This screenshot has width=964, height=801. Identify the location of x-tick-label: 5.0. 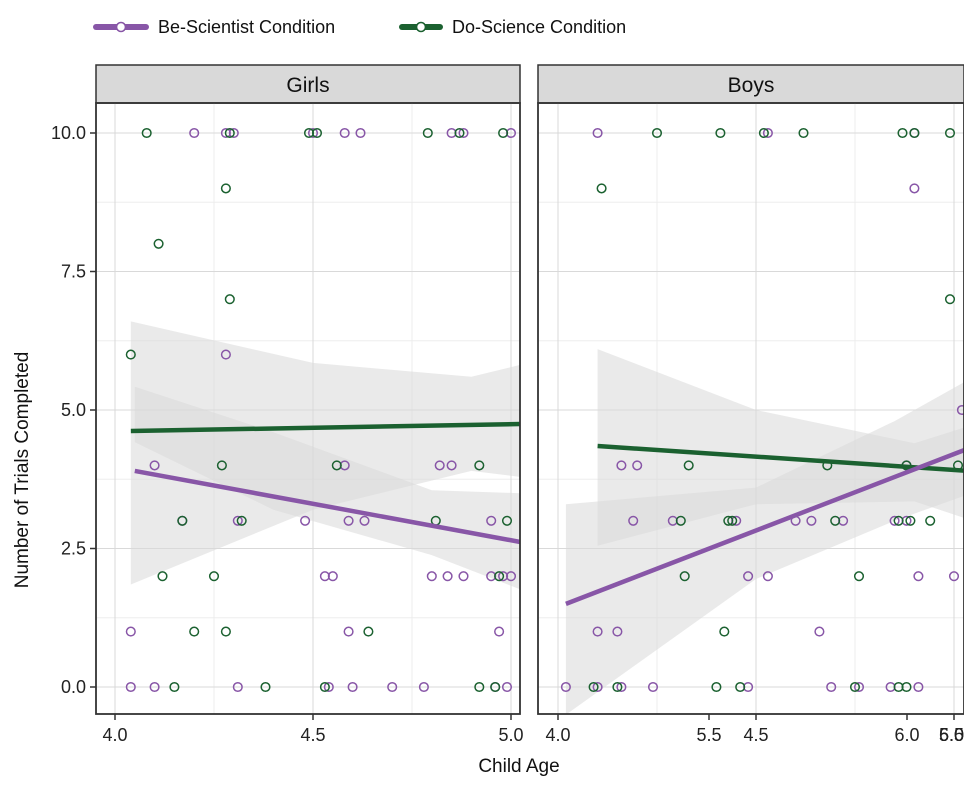
(951, 735).